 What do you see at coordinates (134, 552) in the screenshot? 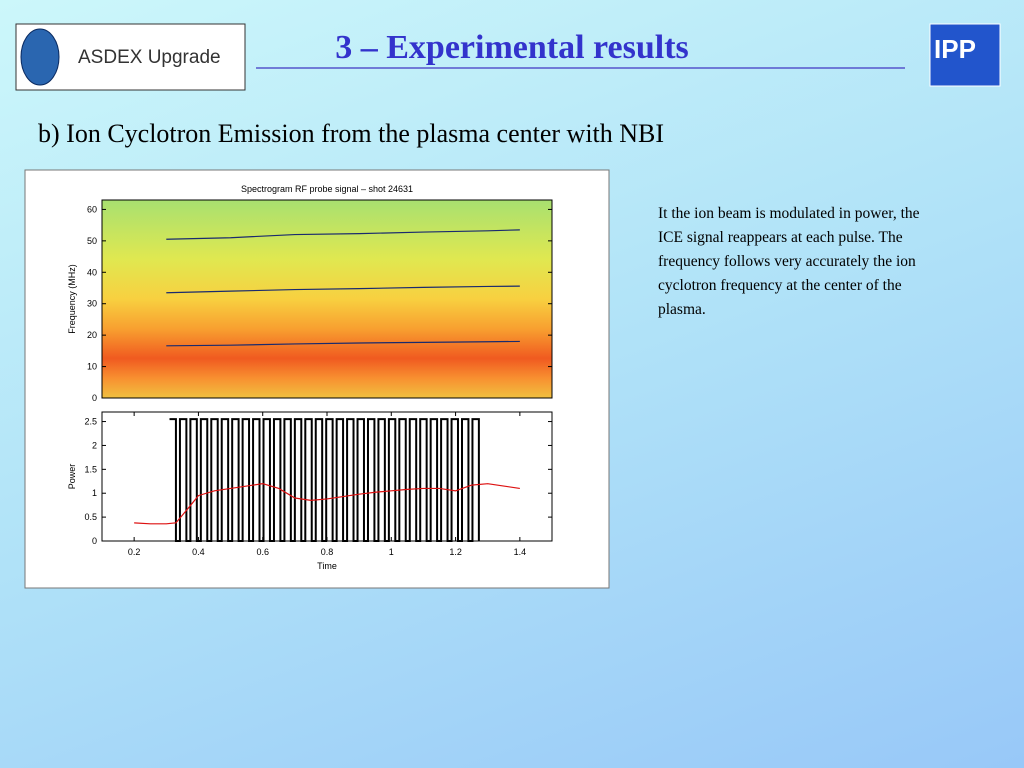
I see `x-tick-label: 0.2` at bounding box center [134, 552].